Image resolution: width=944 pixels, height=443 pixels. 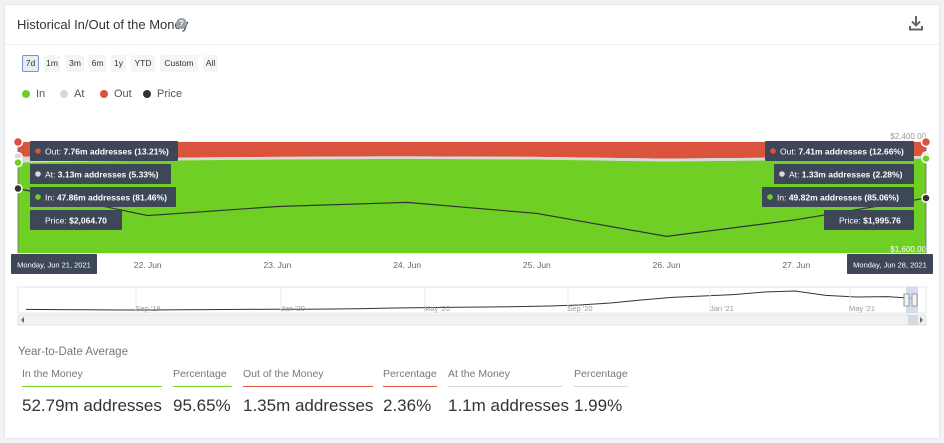 What do you see at coordinates (913, 320) in the screenshot?
I see `navigator-scrollbar-thumb` at bounding box center [913, 320].